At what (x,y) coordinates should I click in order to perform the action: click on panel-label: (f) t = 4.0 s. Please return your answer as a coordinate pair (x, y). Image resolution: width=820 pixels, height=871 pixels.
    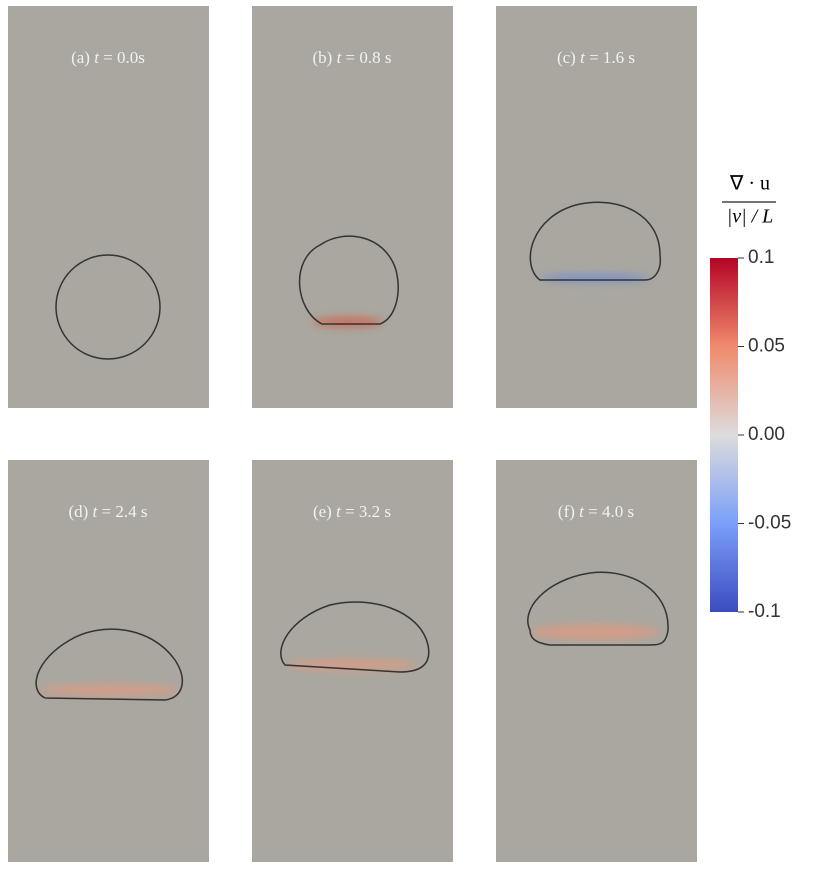
    Looking at the image, I should click on (596, 511).